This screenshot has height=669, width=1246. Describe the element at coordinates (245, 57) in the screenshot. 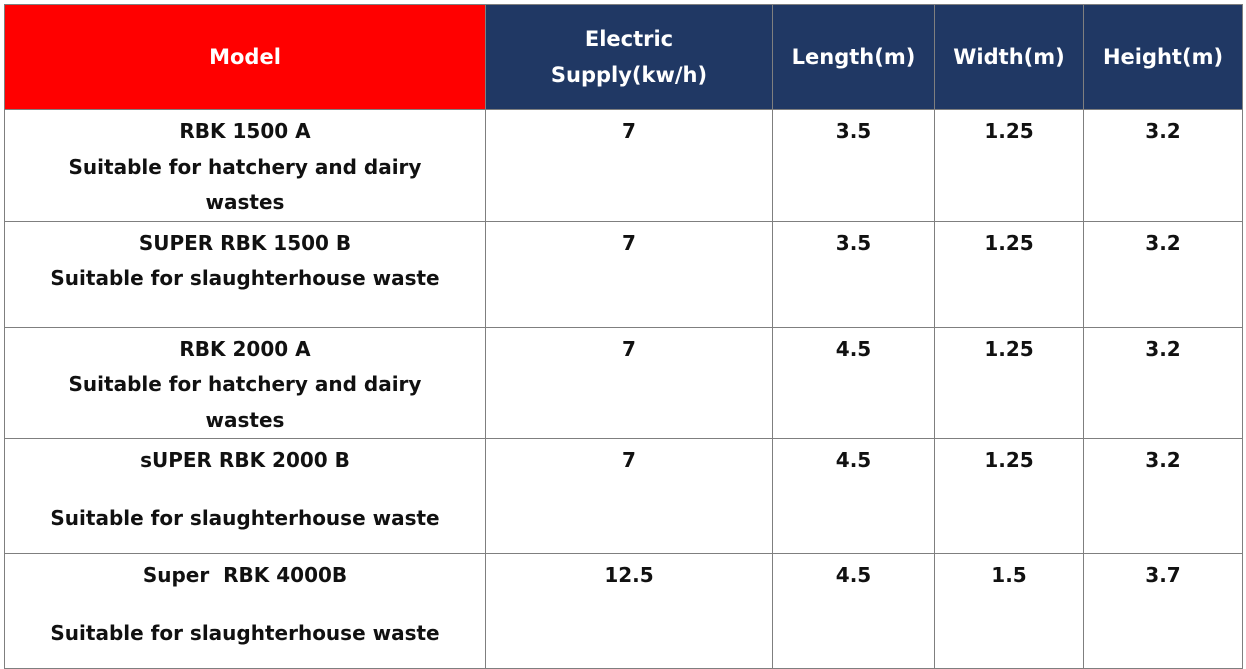

I see `header-model: Model` at that location.